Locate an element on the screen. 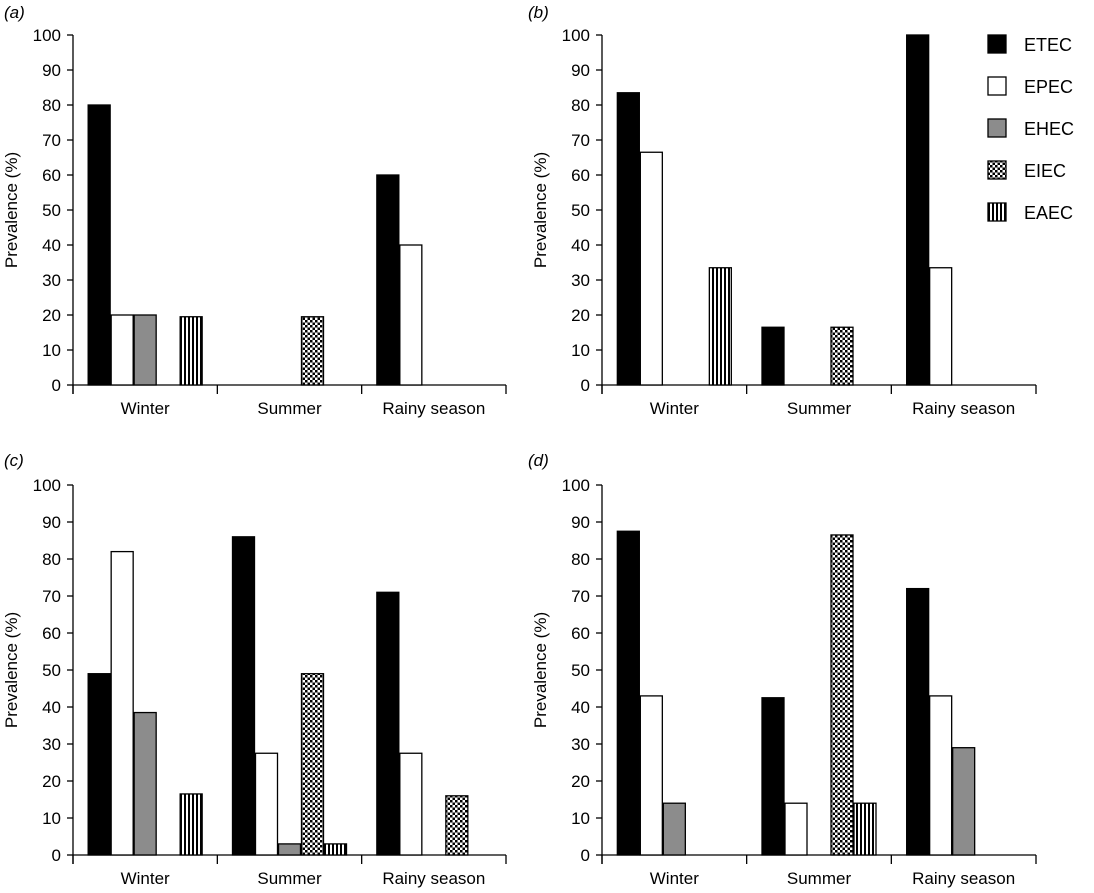  bar-eaec-summer is located at coordinates (335, 849).